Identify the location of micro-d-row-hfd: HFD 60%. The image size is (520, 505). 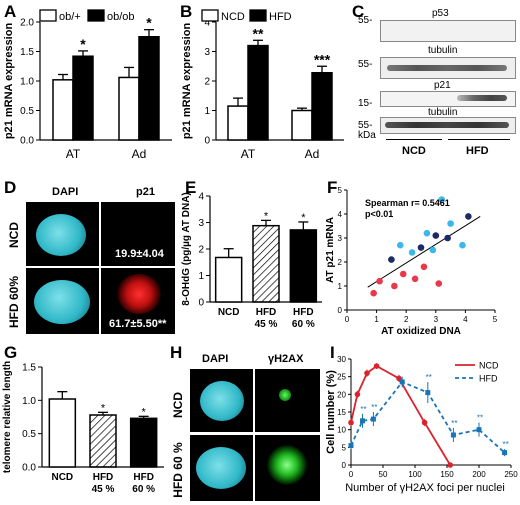
(14, 302).